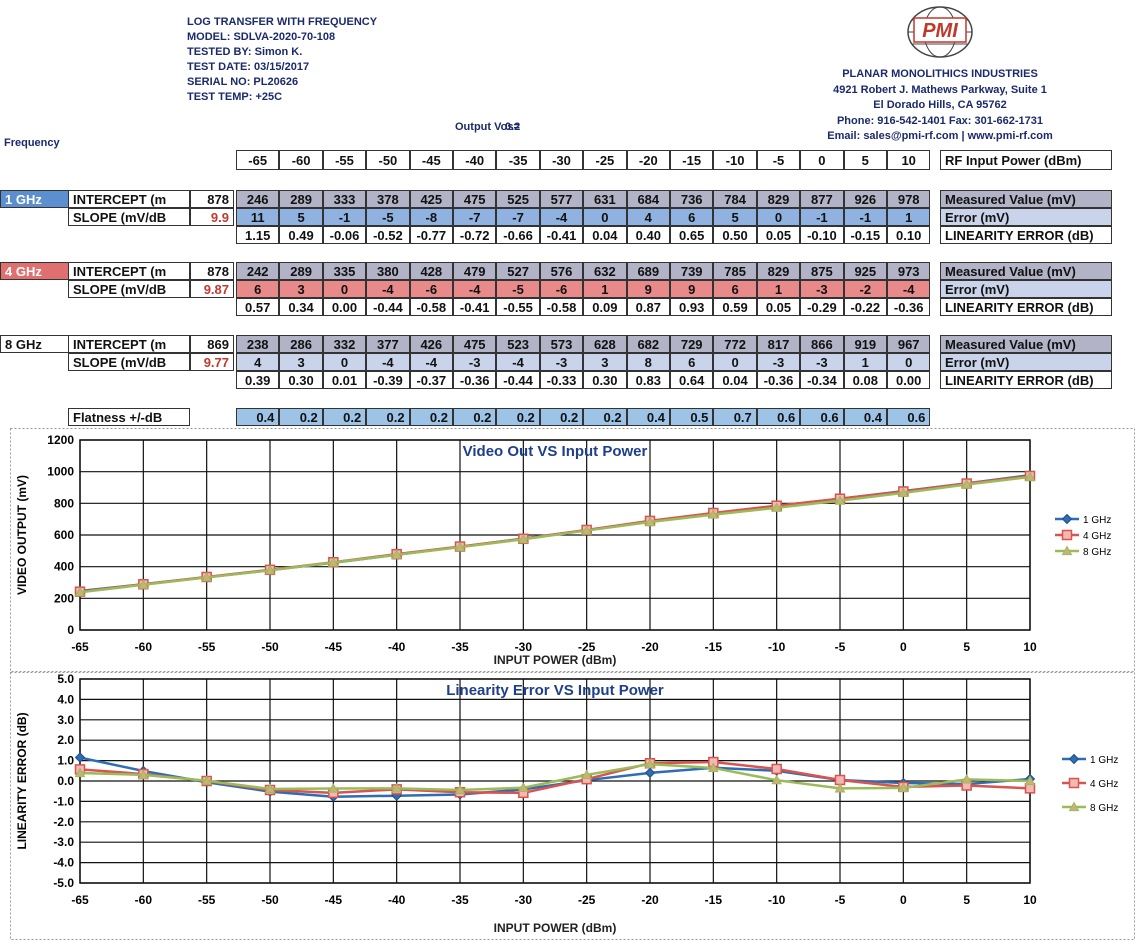 This screenshot has width=1137, height=949. What do you see at coordinates (129, 362) in the screenshot?
I see `slope-label: SLOPE (mV/dB` at bounding box center [129, 362].